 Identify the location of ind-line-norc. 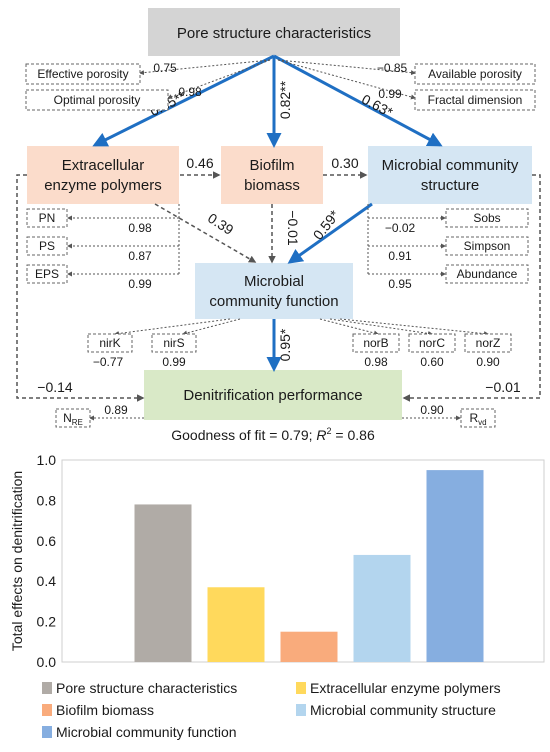
(381, 327).